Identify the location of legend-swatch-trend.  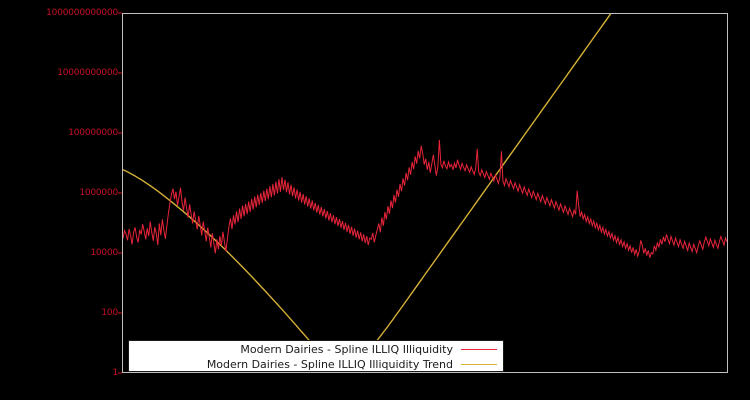
(479, 364).